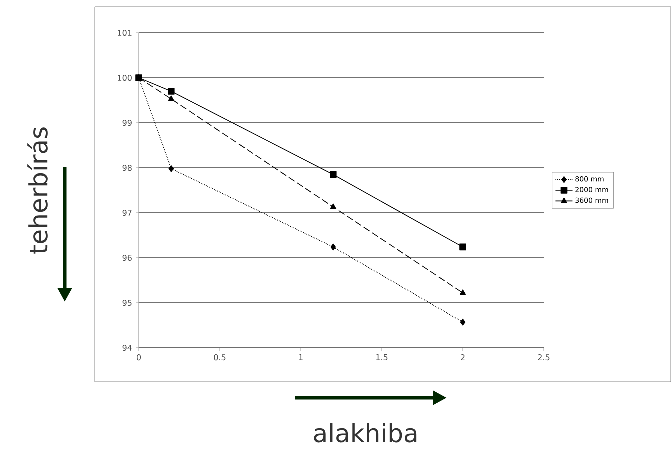 The width and height of the screenshot is (672, 467). Describe the element at coordinates (125, 33) in the screenshot. I see `y-tick-label: 101` at that location.